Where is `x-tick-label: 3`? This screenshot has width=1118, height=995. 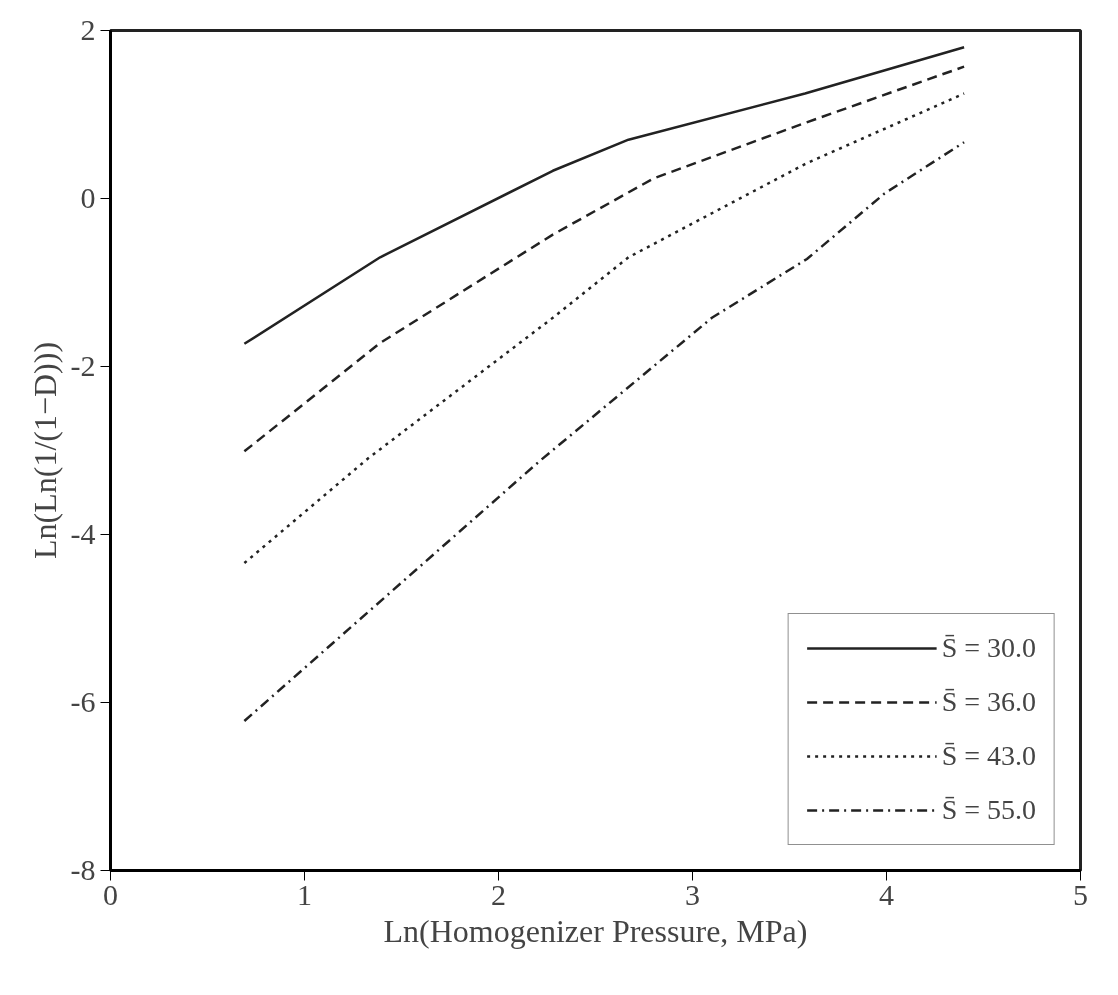 x-tick-label: 3 is located at coordinates (692, 894).